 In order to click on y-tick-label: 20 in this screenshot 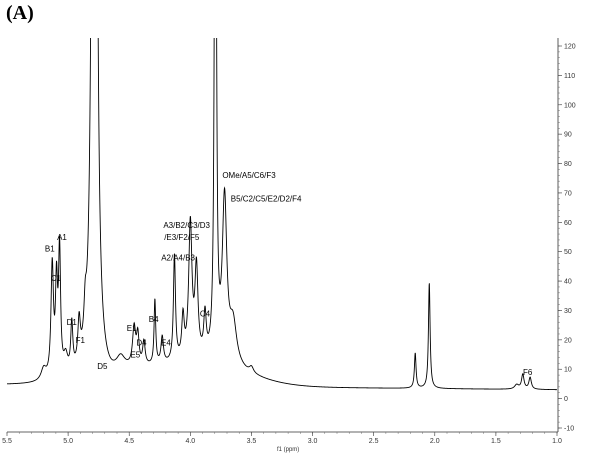, I will do `click(568, 340)`.